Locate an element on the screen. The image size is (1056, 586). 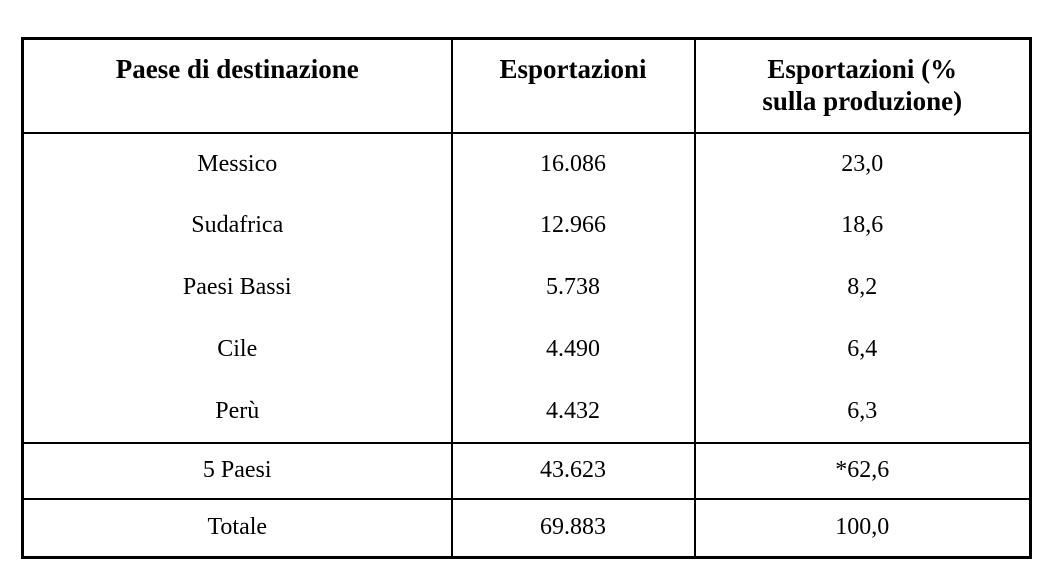
exports-cell: 4.490 is located at coordinates (573, 349).